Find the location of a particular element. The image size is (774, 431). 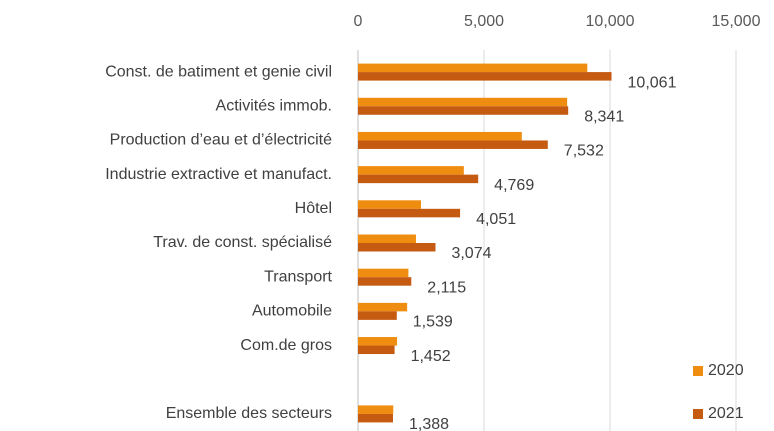

data-label: 4,769 is located at coordinates (514, 185).